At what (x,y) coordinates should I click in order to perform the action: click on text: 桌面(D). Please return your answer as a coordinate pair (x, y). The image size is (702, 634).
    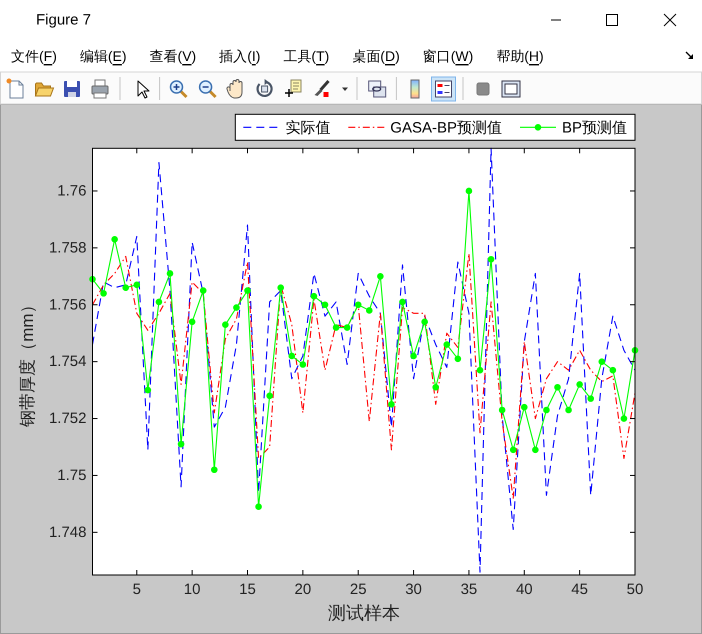
    Looking at the image, I should click on (376, 56).